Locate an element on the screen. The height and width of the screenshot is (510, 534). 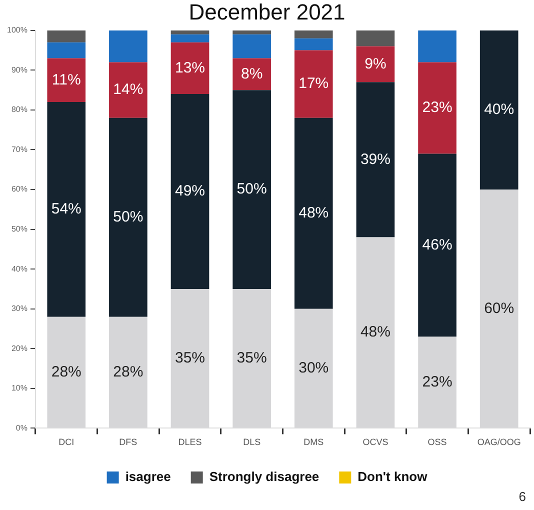
data-label: 30% is located at coordinates (313, 367).